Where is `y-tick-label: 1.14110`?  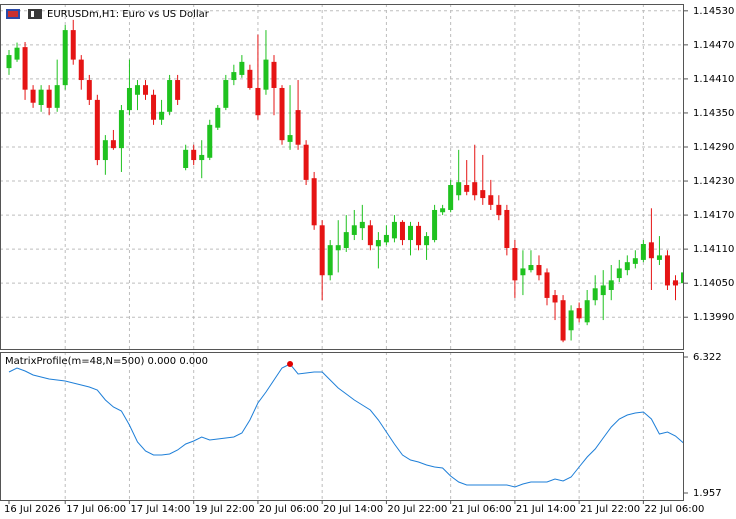
y-tick-label: 1.14110 is located at coordinates (713, 249).